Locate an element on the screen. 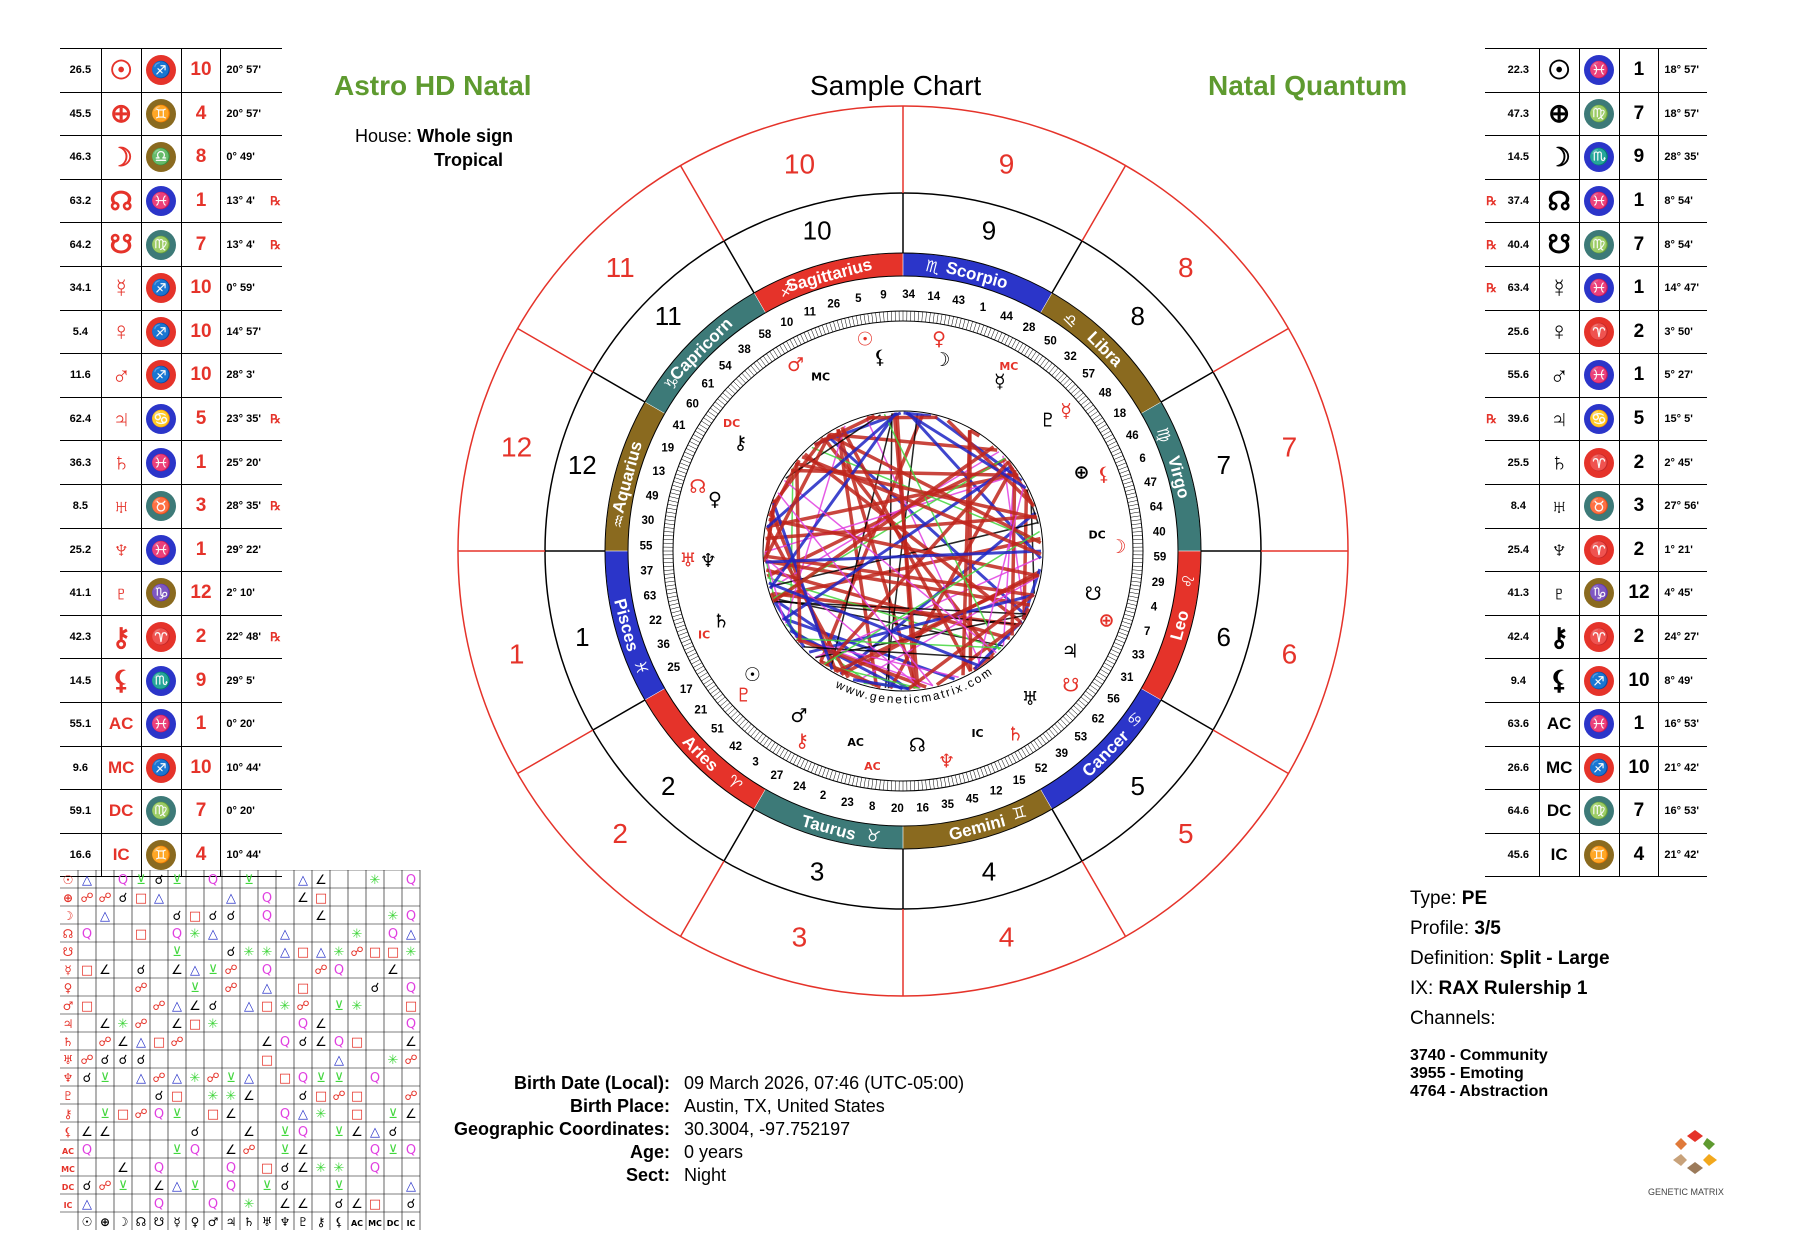 This screenshot has height=1254, width=1806. ring-planet-design: ☽ is located at coordinates (1117, 547).